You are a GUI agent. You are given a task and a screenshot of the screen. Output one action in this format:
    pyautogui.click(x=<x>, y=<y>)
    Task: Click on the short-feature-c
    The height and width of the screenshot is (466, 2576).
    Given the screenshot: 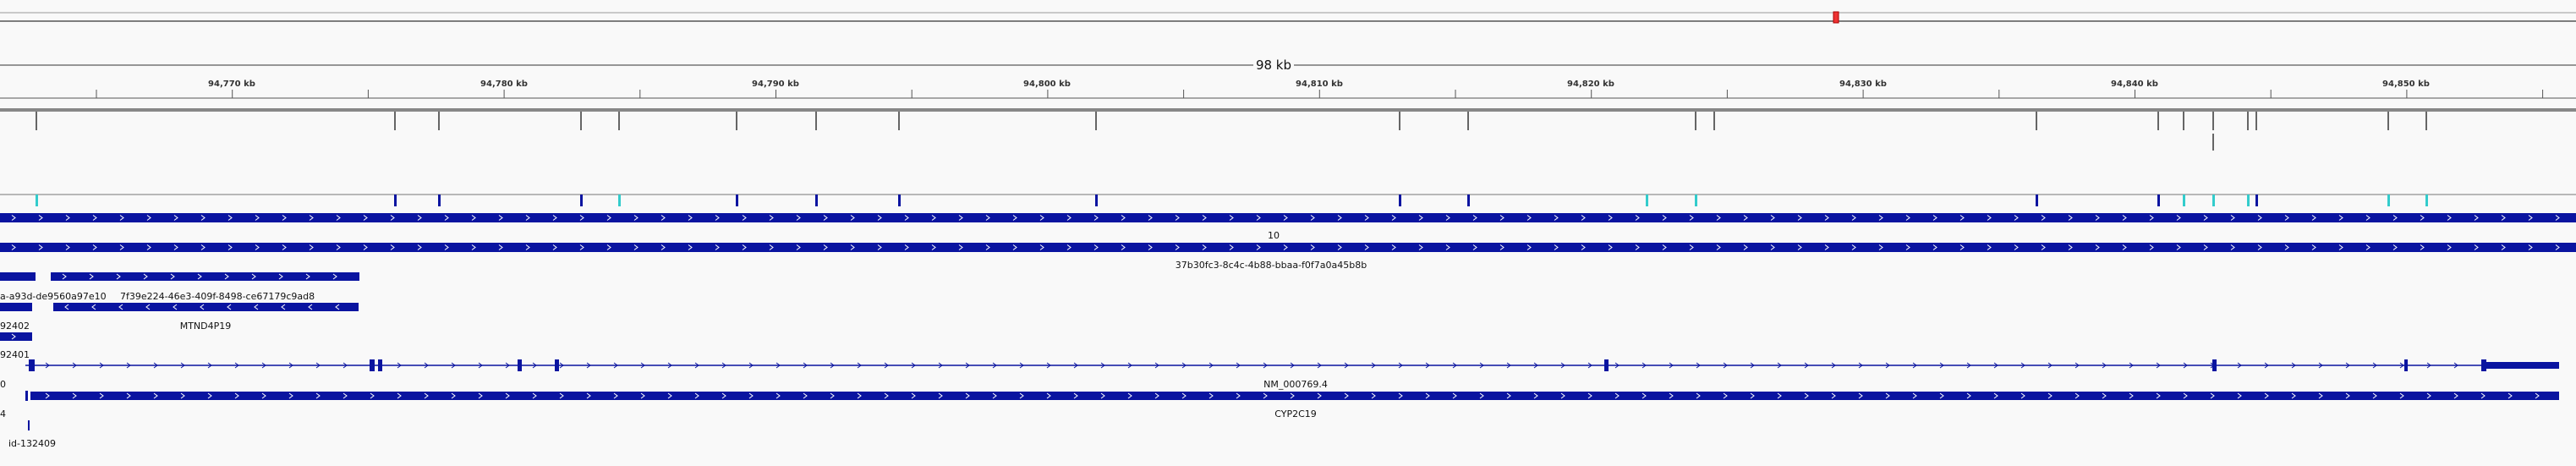 What is the action you would take?
    pyautogui.click(x=16, y=307)
    